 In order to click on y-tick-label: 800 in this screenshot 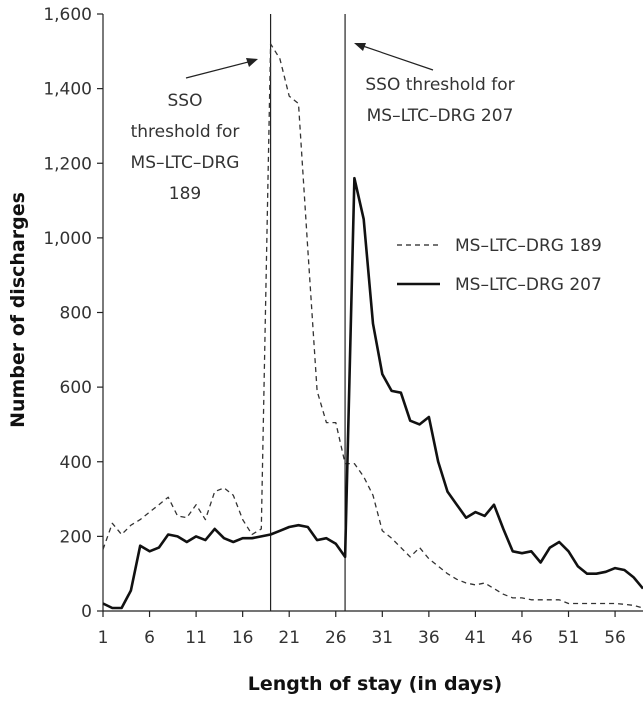, I will do `click(76, 314)`.